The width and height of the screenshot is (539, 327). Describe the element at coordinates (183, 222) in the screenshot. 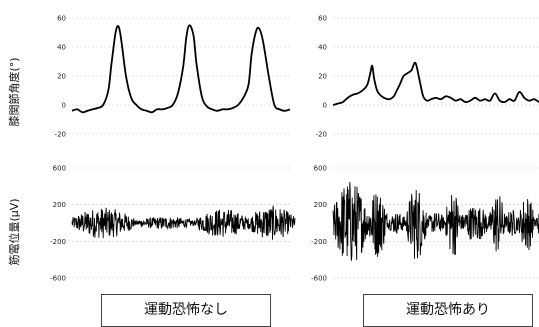

I see `emg-trace-bottom-left` at that location.